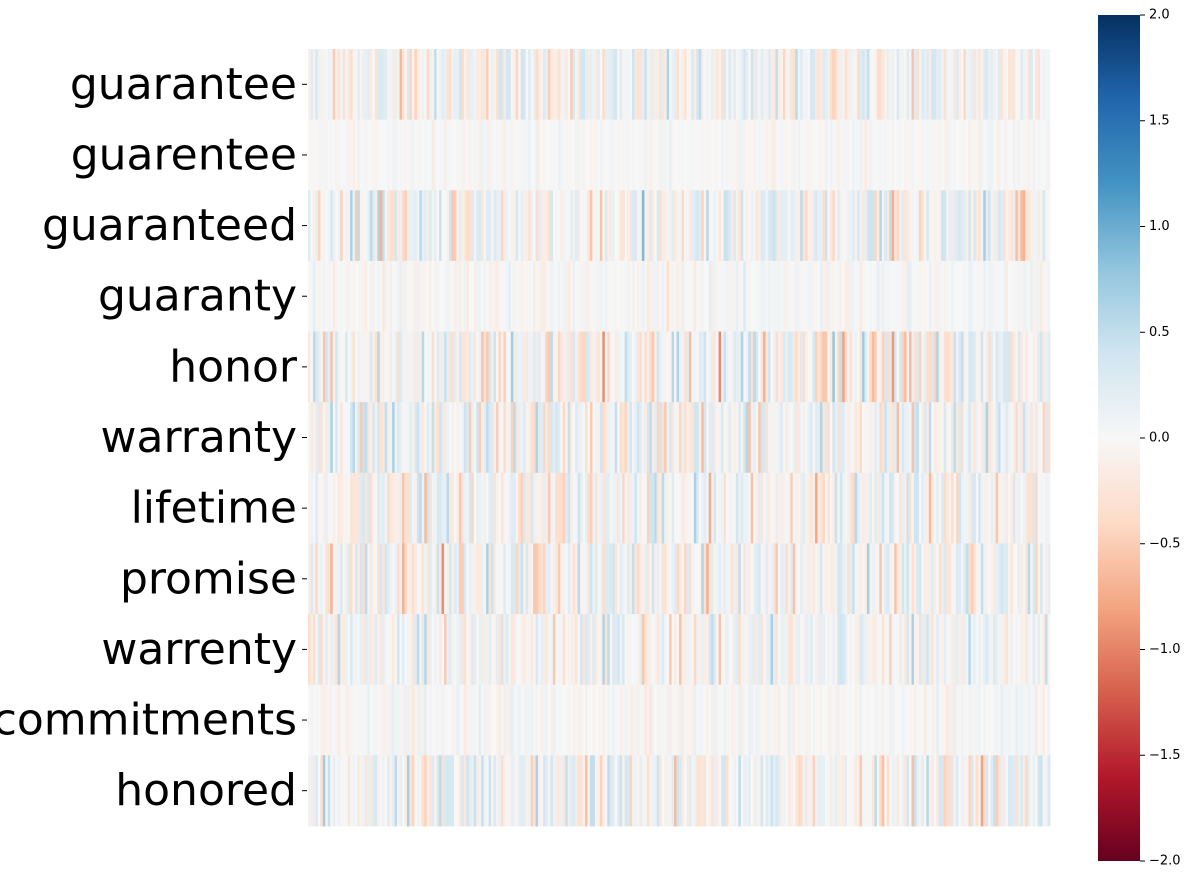 The height and width of the screenshot is (880, 1193). I want to click on heatmap-row-honored, so click(679, 791).